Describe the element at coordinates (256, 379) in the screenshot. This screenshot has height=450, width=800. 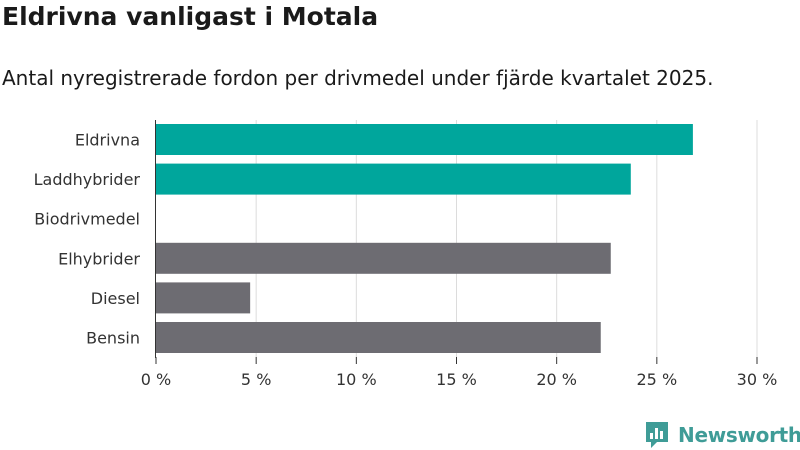
I see `tick-label: 5 %` at that location.